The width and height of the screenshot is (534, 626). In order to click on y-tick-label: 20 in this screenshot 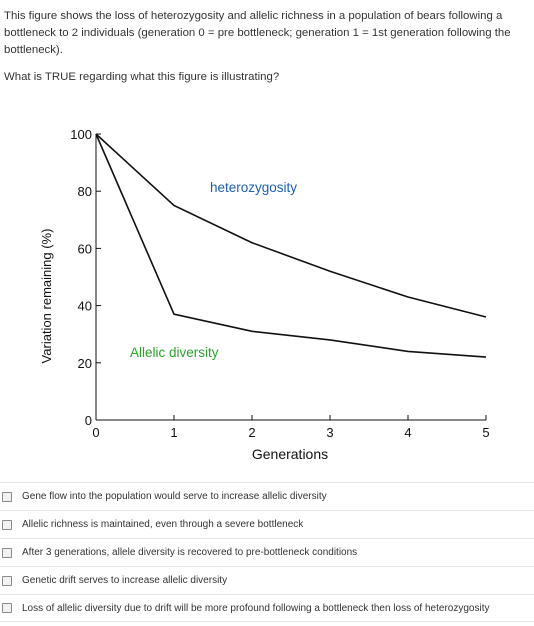, I will do `click(85, 363)`.